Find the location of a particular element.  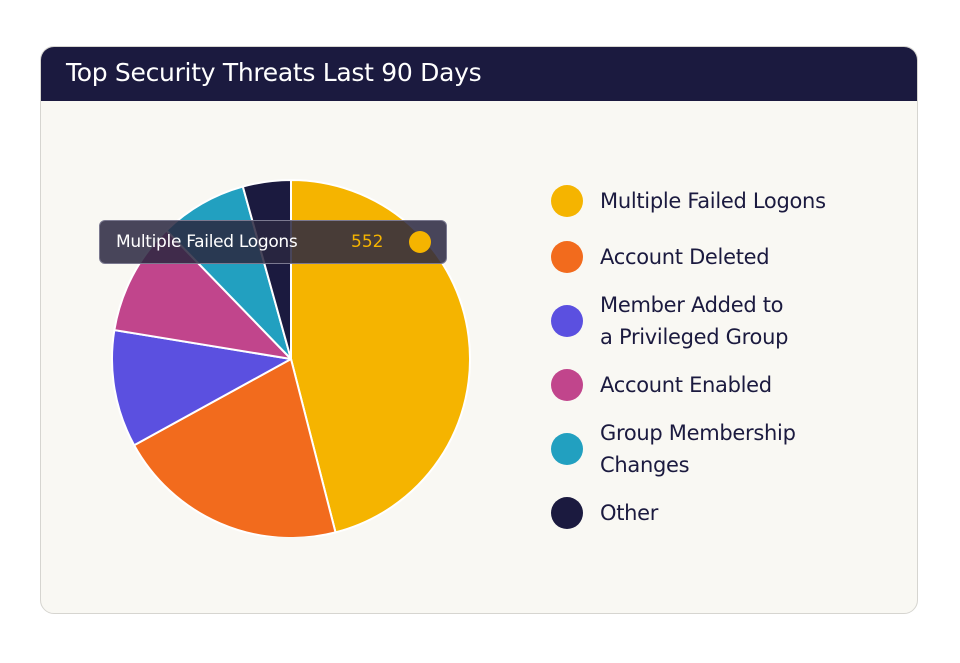

legend-label-line: Account Enabled is located at coordinates (686, 385).